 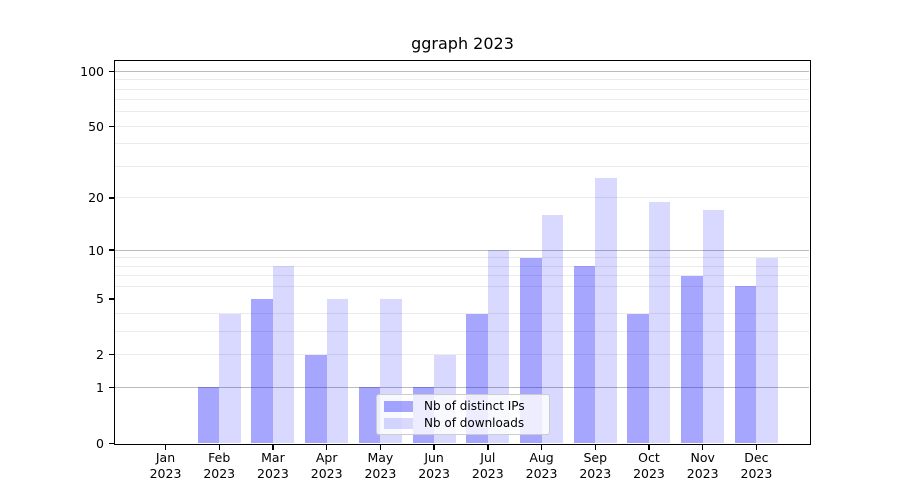 What do you see at coordinates (541, 465) in the screenshot?
I see `x-tick-label-aug: Aug 2023` at bounding box center [541, 465].